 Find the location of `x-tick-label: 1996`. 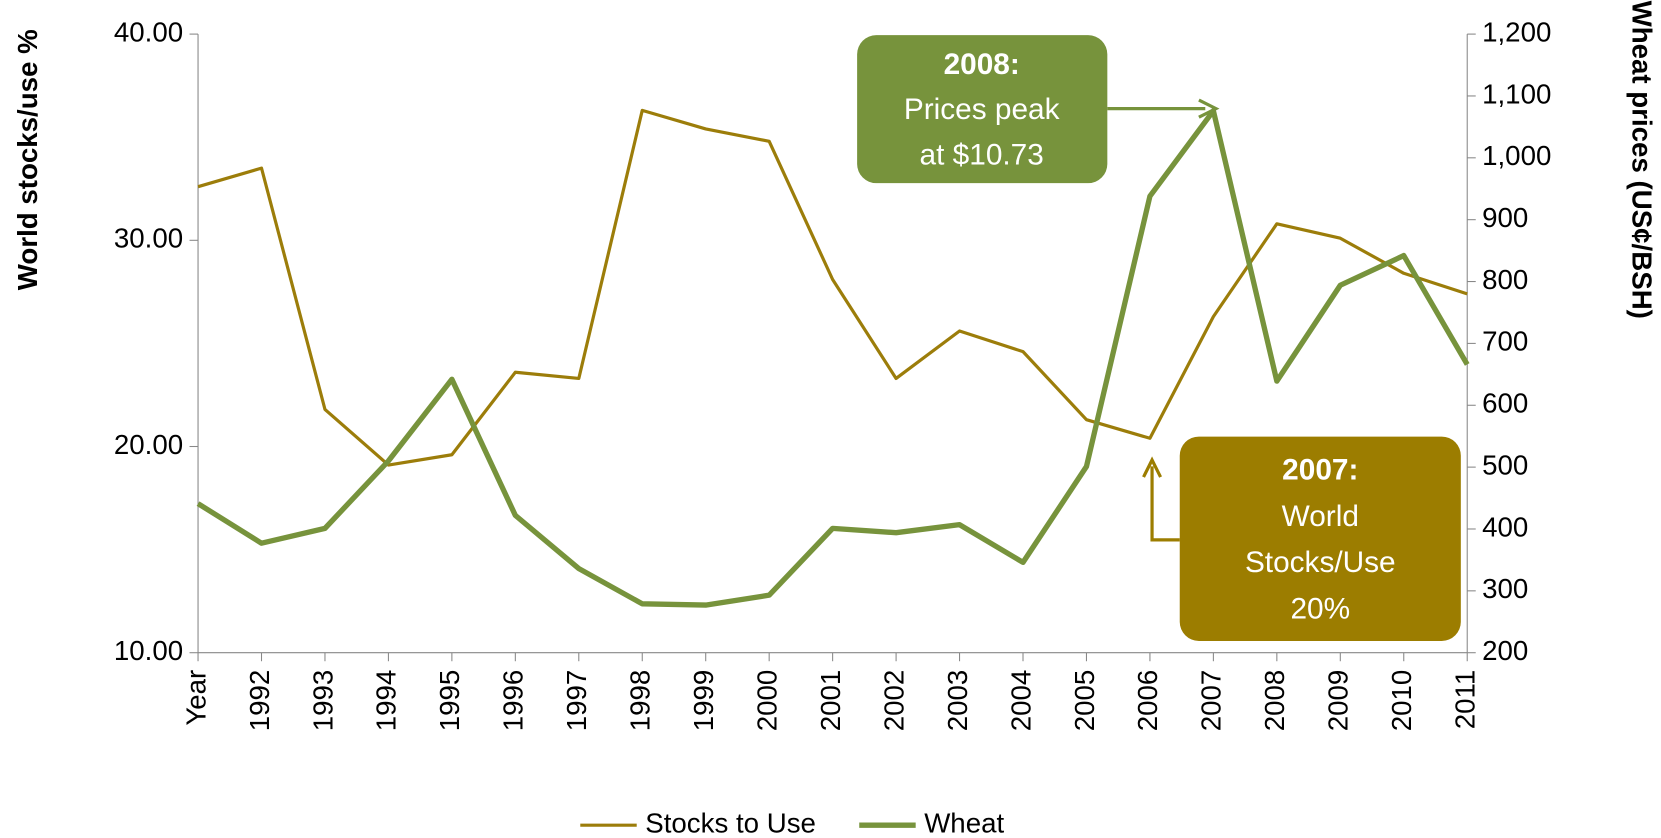

x-tick-label: 1996 is located at coordinates (513, 701).